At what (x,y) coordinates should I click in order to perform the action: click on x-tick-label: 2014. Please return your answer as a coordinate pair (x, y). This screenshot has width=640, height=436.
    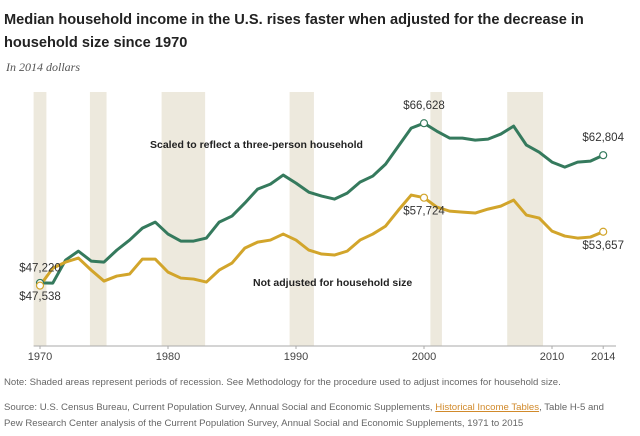
    Looking at the image, I should click on (603, 357).